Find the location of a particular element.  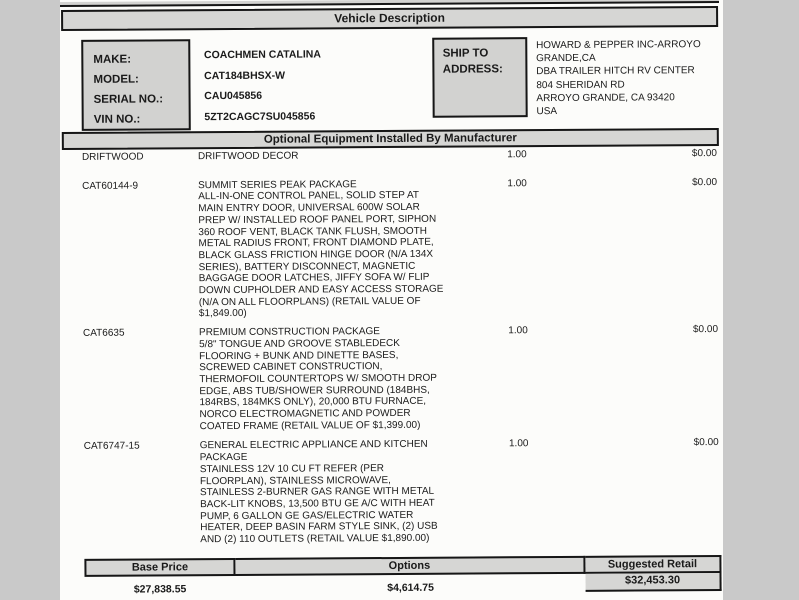

vehicle-labels-box: MAKE: MODEL: SERIAL NO.: VIN NO.: is located at coordinates (136, 85).